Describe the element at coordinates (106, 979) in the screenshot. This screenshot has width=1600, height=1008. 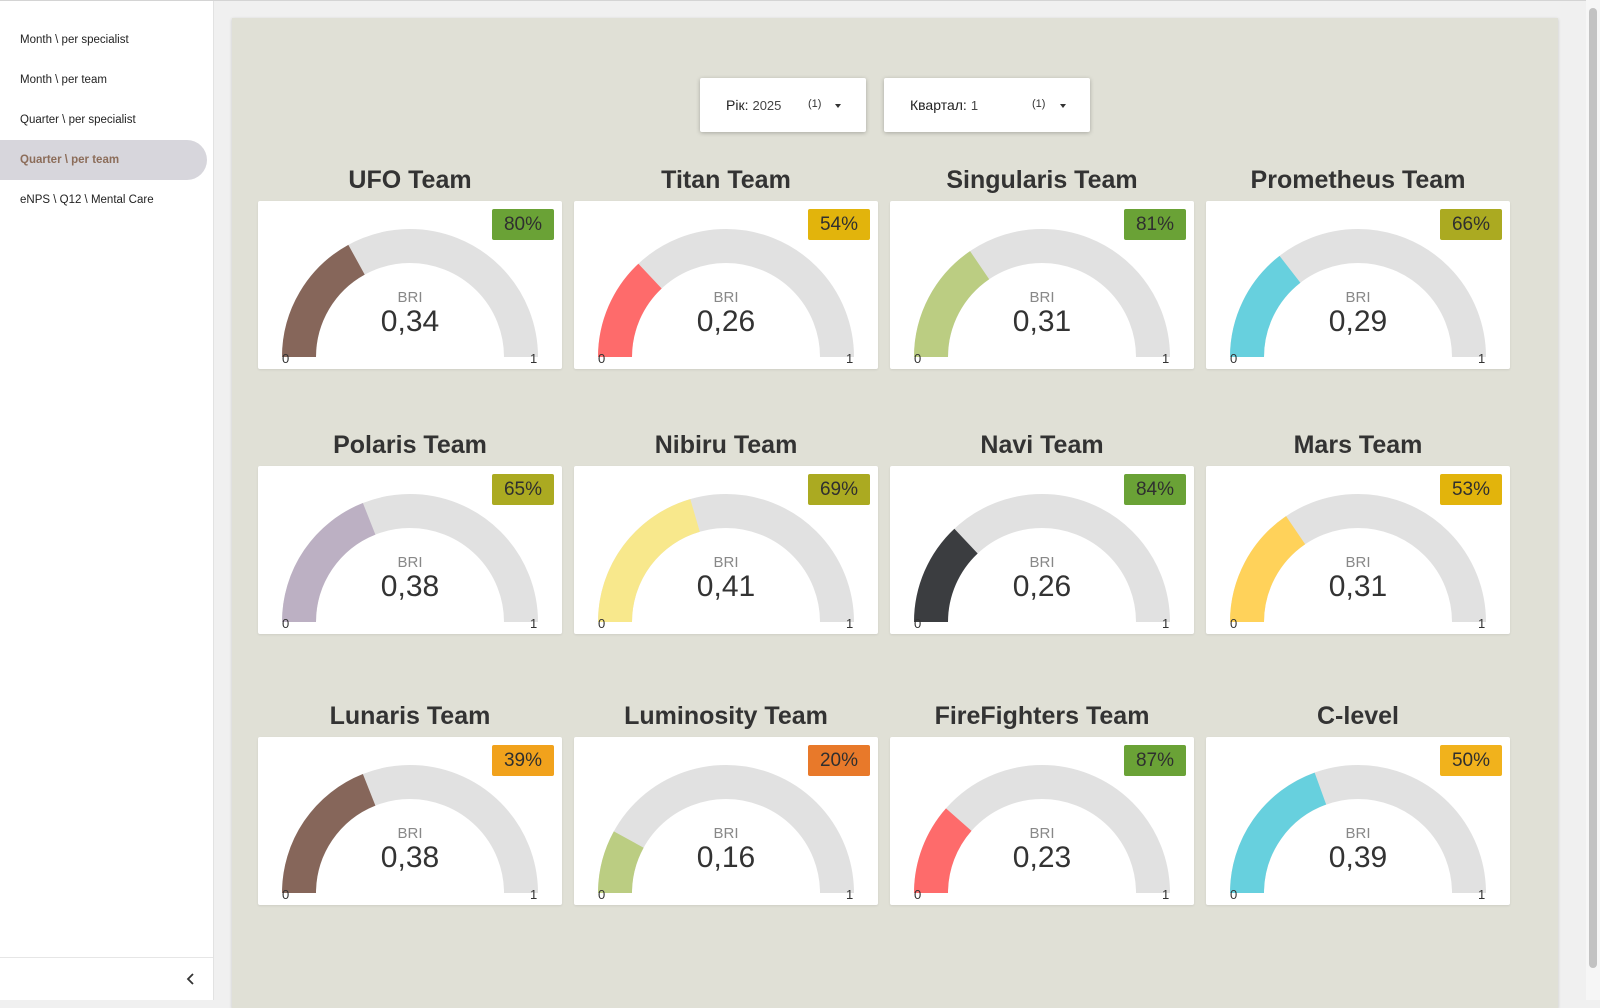
I see `sidebar-footer` at that location.